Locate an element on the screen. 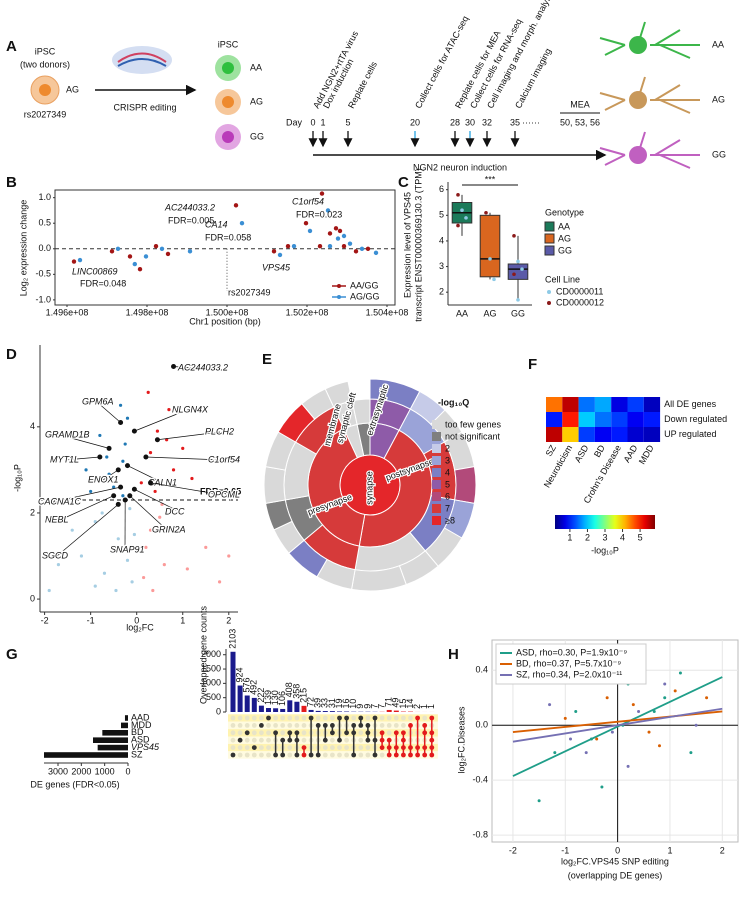  y-axis-label: Overlapped gene counts is located at coordinates (203, 654).